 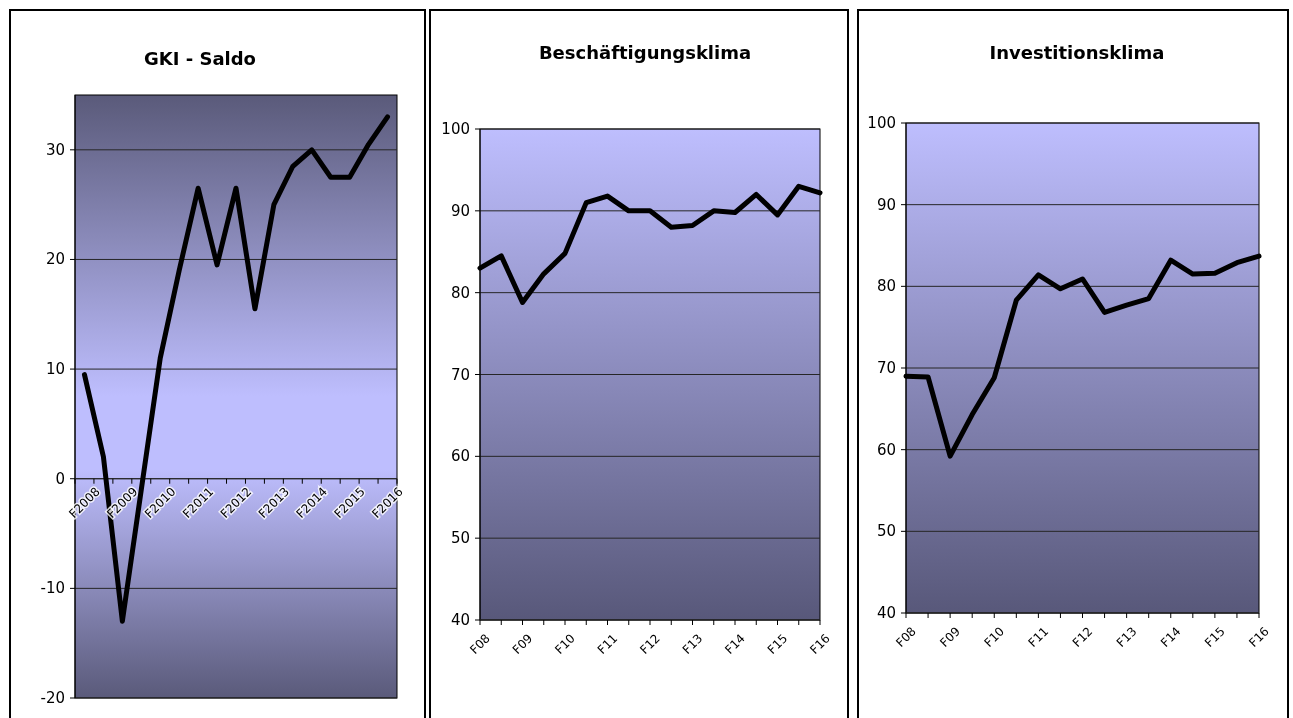 I want to click on y-tick-label: 10, so click(x=55, y=369).